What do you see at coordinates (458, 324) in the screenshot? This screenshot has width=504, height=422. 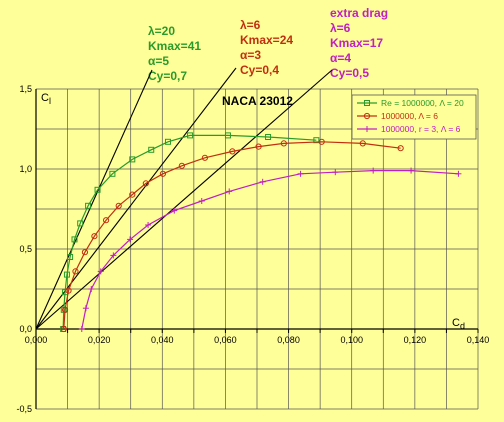 I see `x-axis-label: Cd` at bounding box center [458, 324].